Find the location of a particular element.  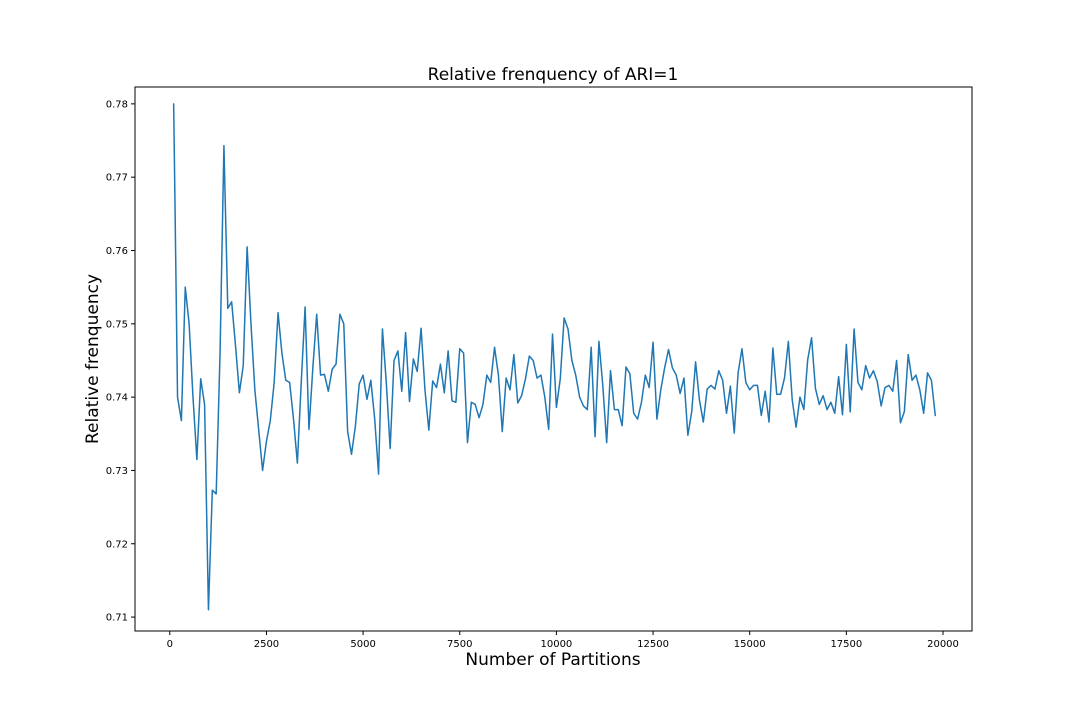

y-tick-label: 0.75 is located at coordinates (117, 324).